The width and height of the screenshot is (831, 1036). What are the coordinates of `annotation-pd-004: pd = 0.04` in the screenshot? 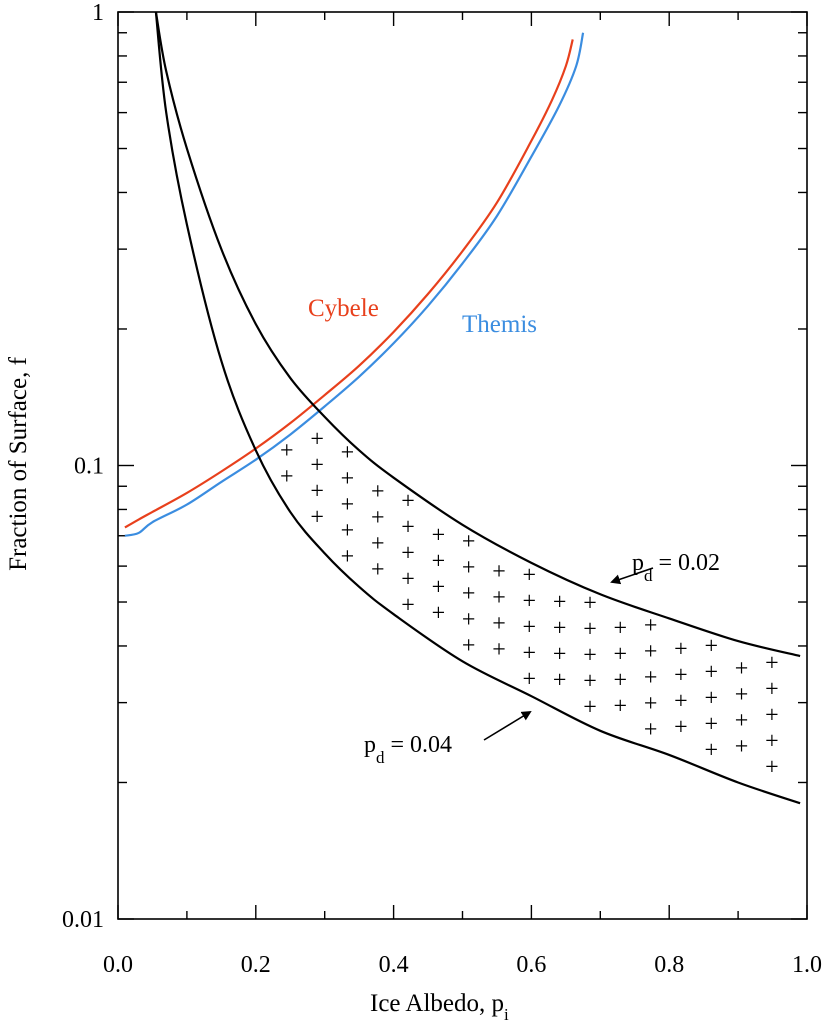 It's located at (408, 749).